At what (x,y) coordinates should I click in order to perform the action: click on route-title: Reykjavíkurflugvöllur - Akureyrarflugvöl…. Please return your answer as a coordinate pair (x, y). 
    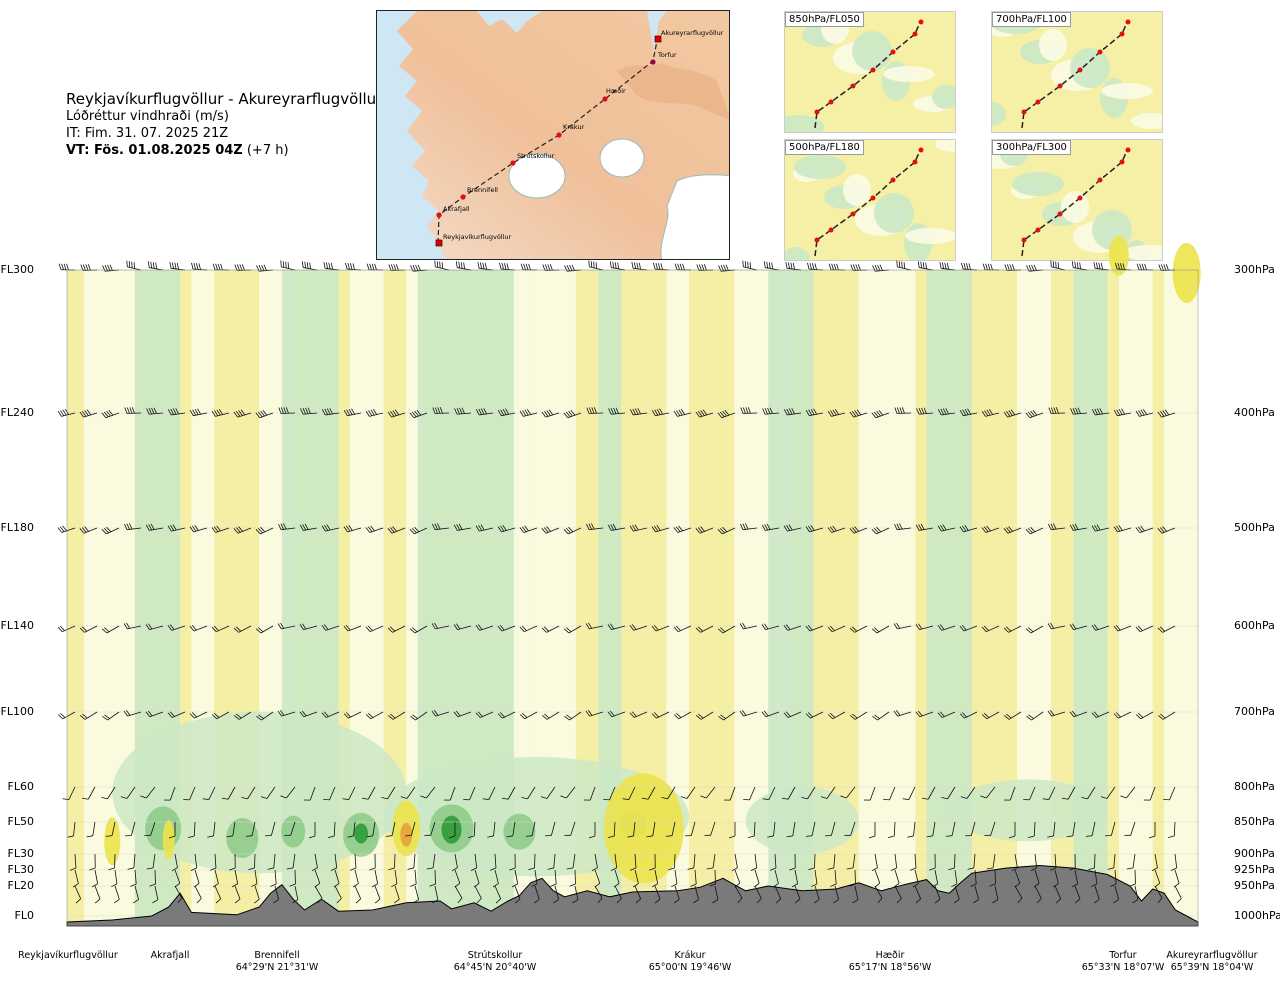
    Looking at the image, I should click on (224, 99).